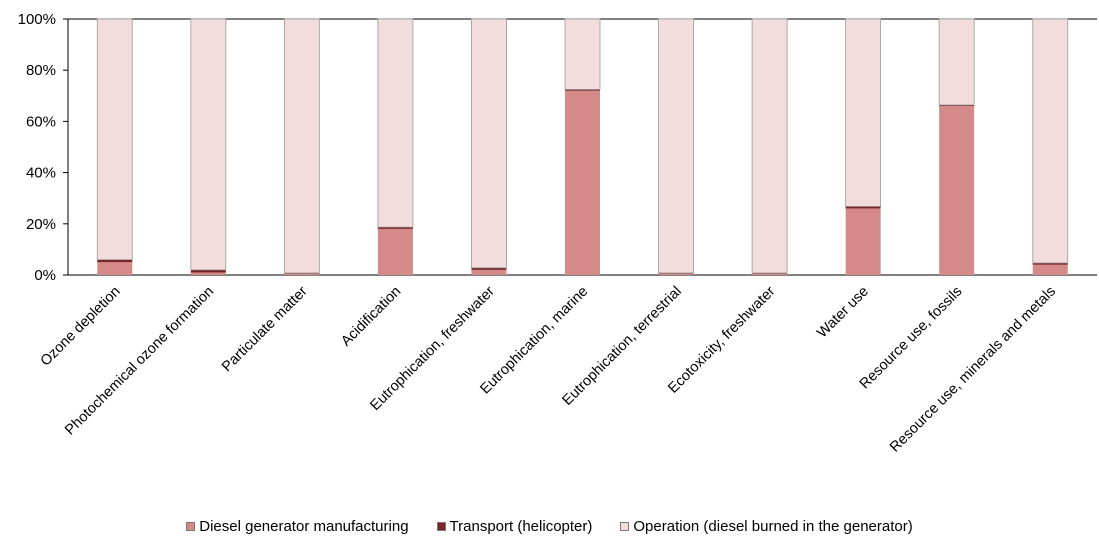 Image resolution: width=1099 pixels, height=539 pixels. Describe the element at coordinates (41, 173) in the screenshot. I see `y-tick-label: 40%` at that location.